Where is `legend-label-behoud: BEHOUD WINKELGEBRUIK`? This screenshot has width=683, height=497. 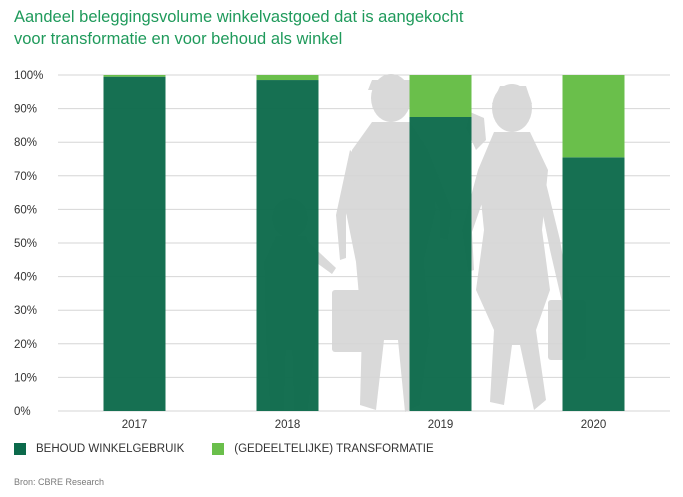
legend-label-behoud: BEHOUD WINKELGEBRUIK is located at coordinates (110, 449).